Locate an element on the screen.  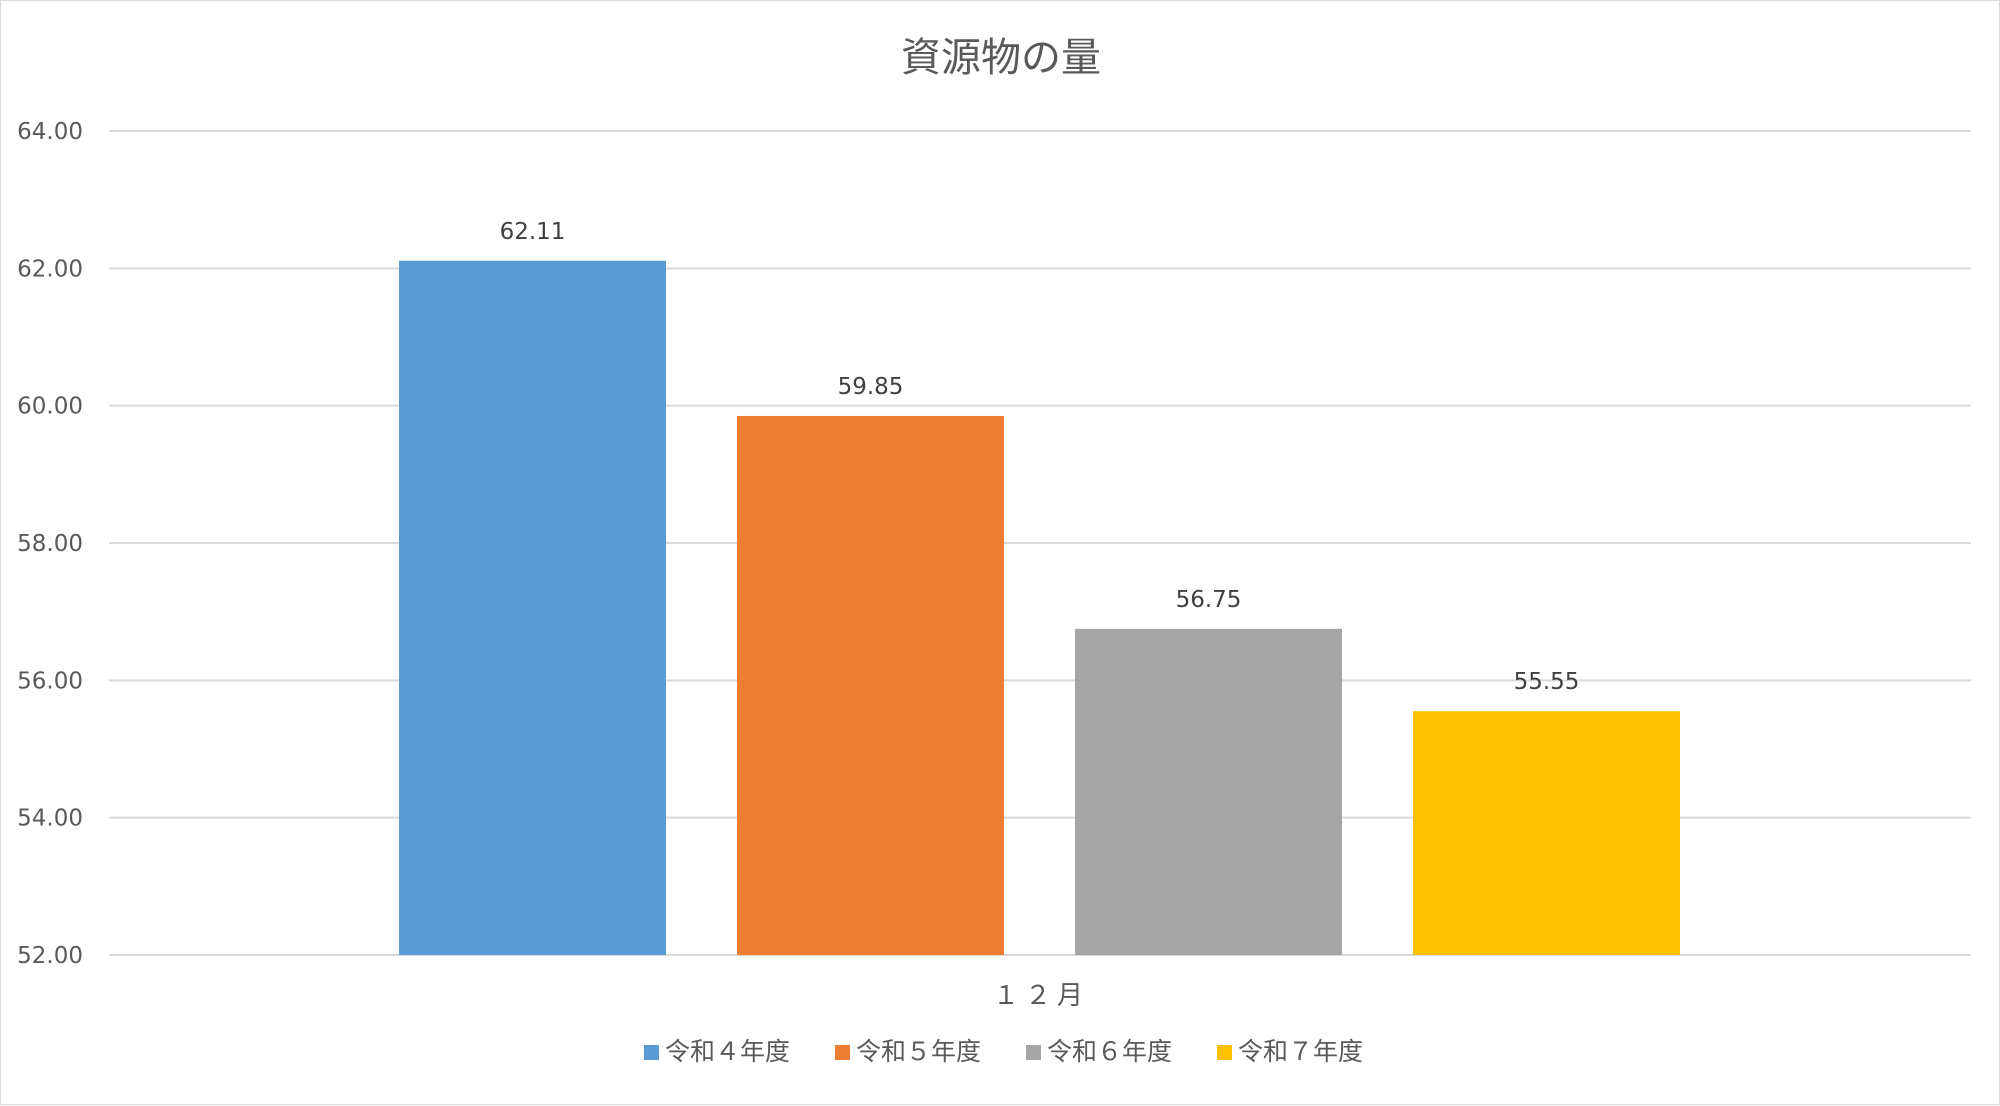
y-tick-label: 60.00 is located at coordinates (50, 407).